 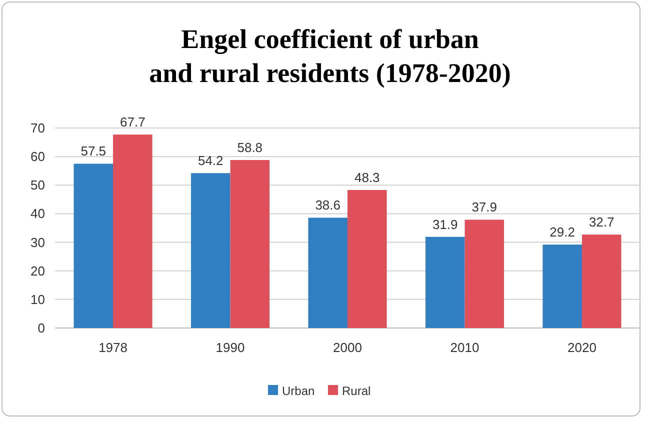 I want to click on data-label: 37.9, so click(x=485, y=207).